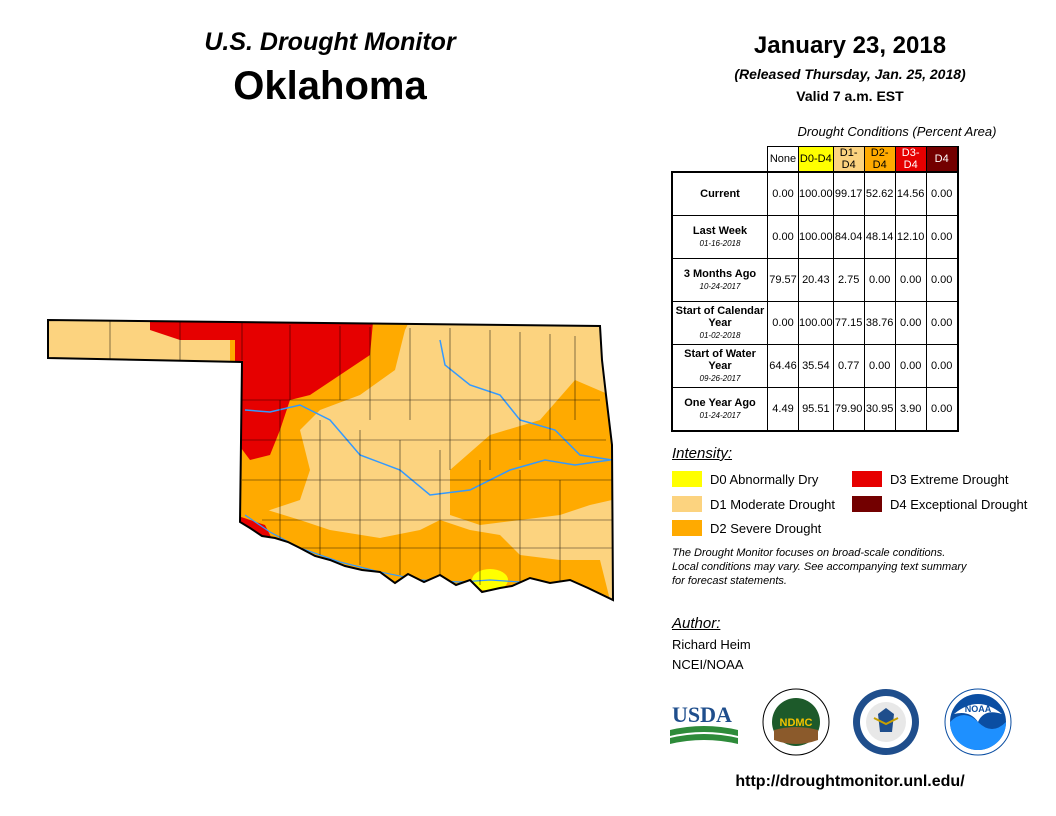 This screenshot has height=816, width=1056. Describe the element at coordinates (910, 409) in the screenshot. I see `table-cell: 3.90` at that location.